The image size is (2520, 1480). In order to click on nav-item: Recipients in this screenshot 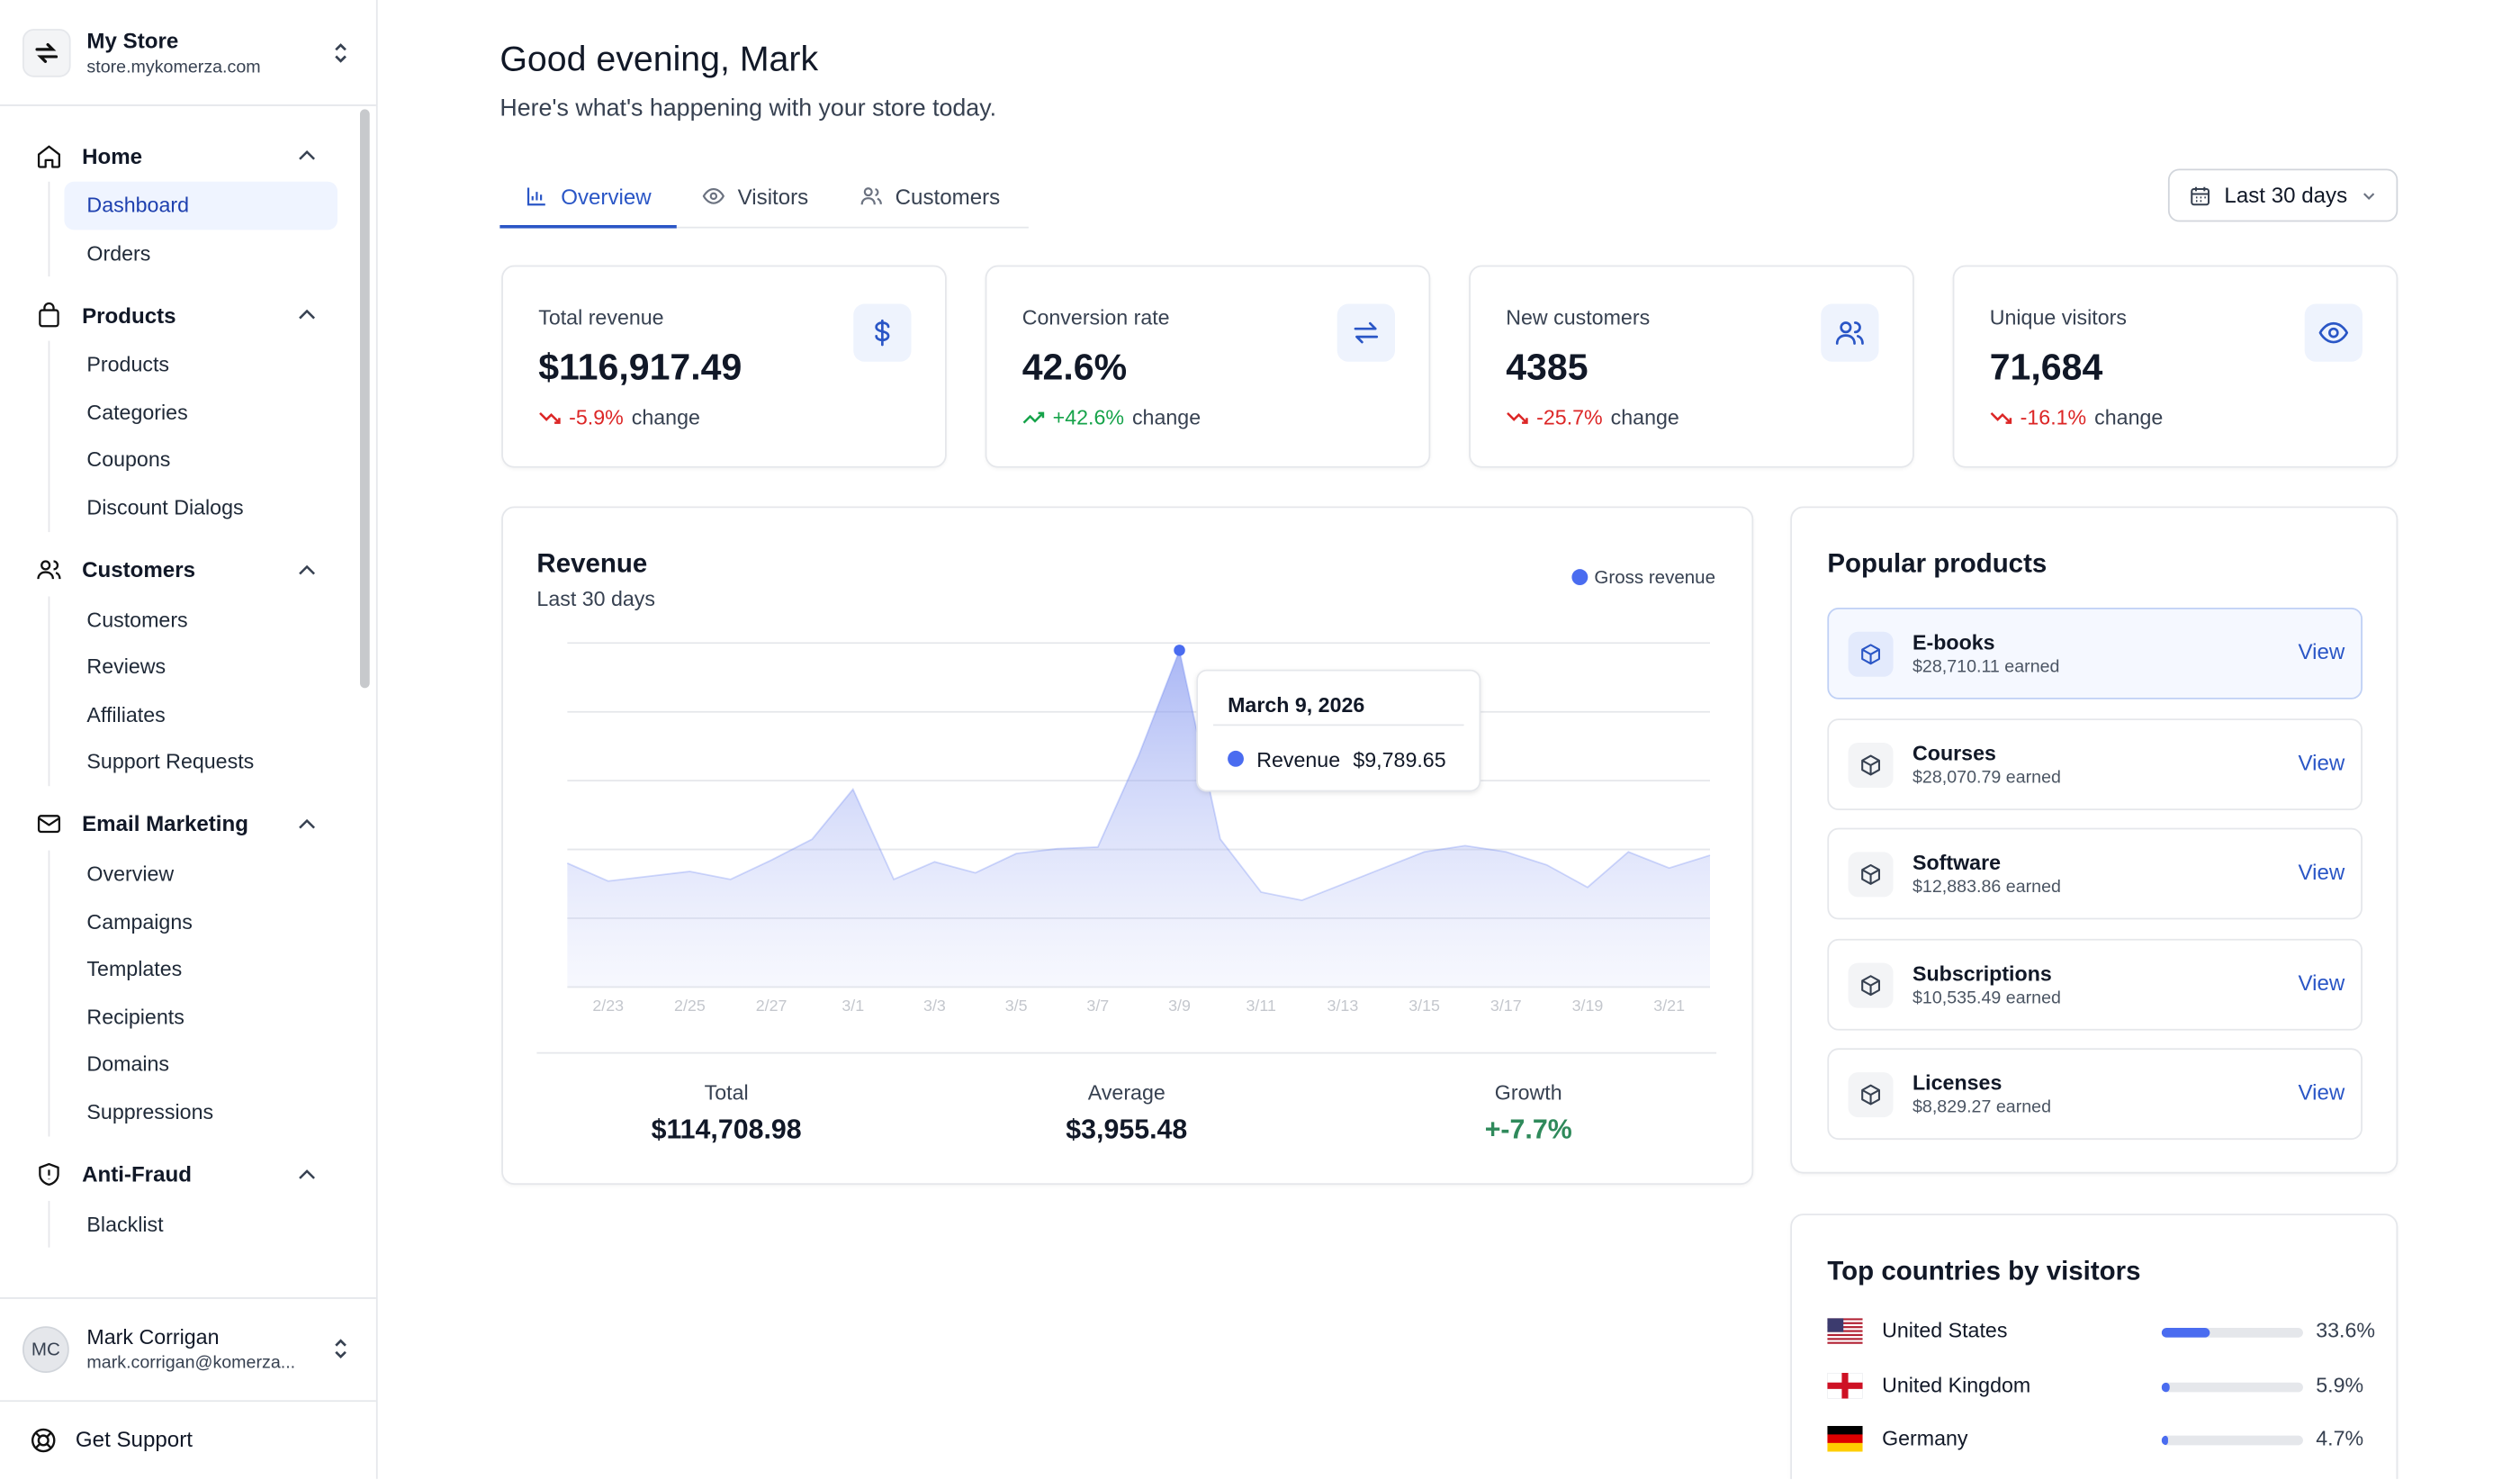, I will do `click(135, 1016)`.